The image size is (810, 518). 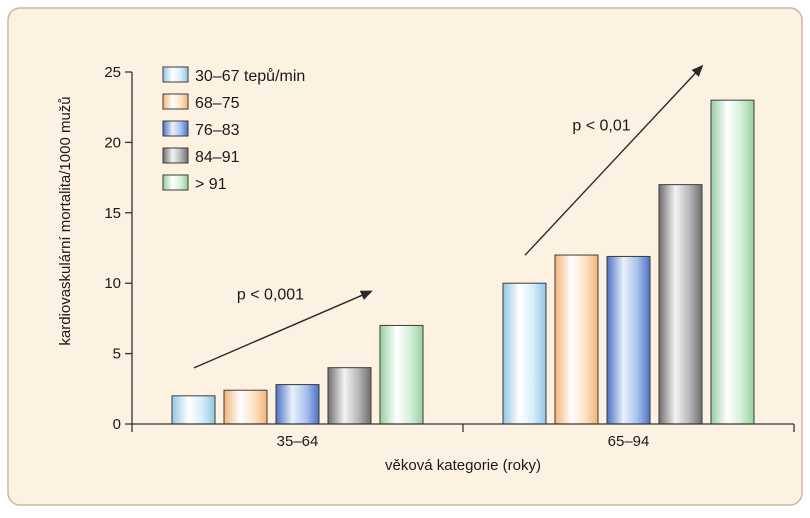 I want to click on y-tick-label: 25, so click(x=112, y=72).